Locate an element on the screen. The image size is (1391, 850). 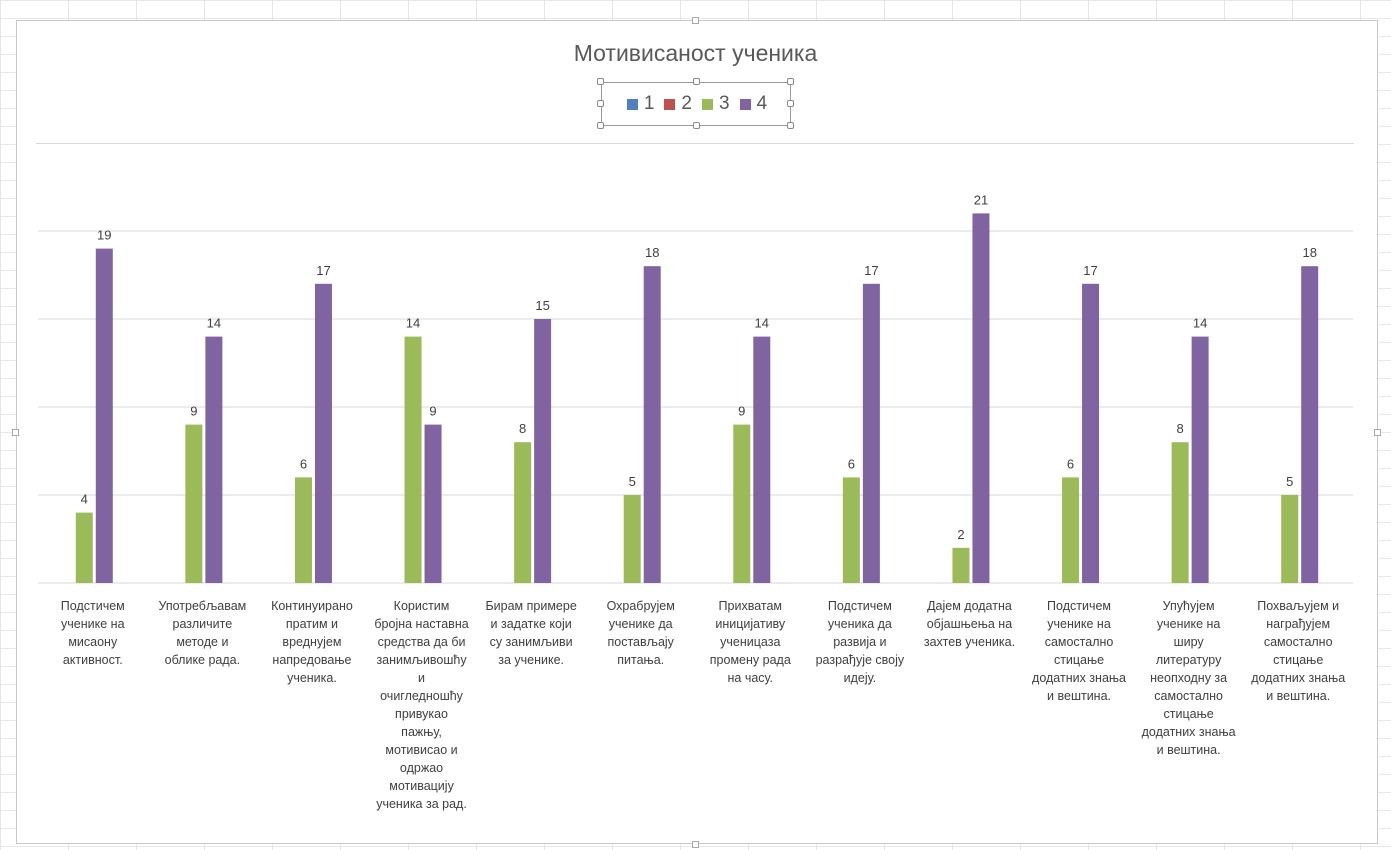
data-label: 19 is located at coordinates (104, 235).